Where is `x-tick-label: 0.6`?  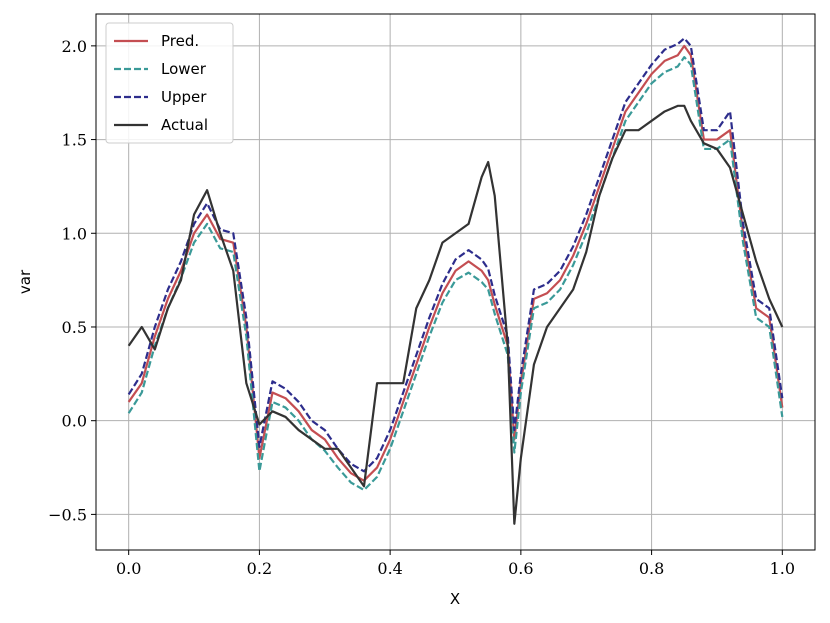 x-tick-label: 0.6 is located at coordinates (520, 568).